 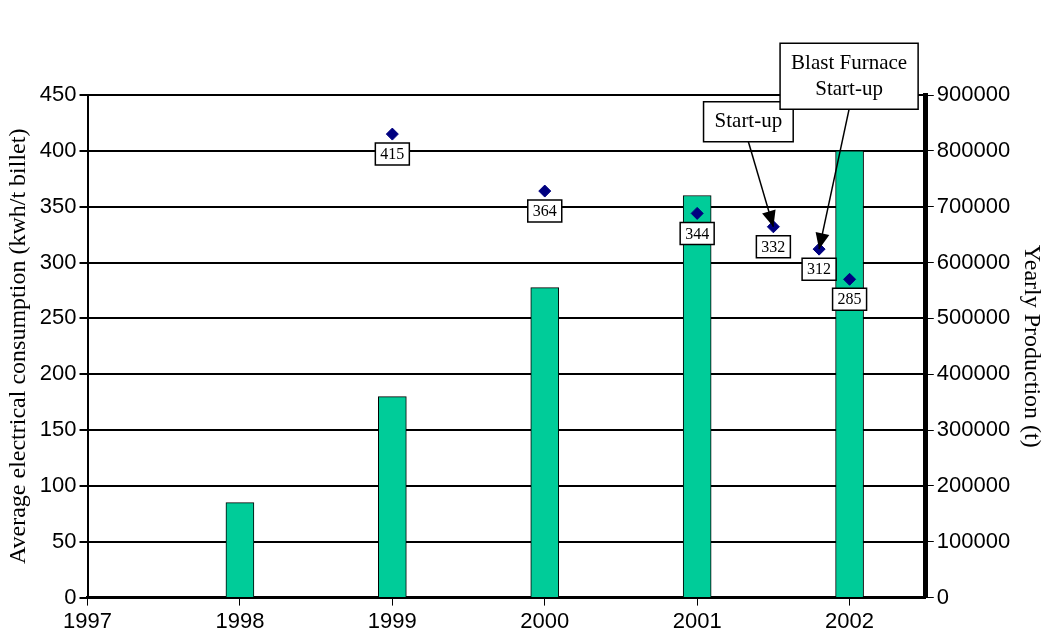 I want to click on y-tick-label: 0, so click(x=70, y=596).